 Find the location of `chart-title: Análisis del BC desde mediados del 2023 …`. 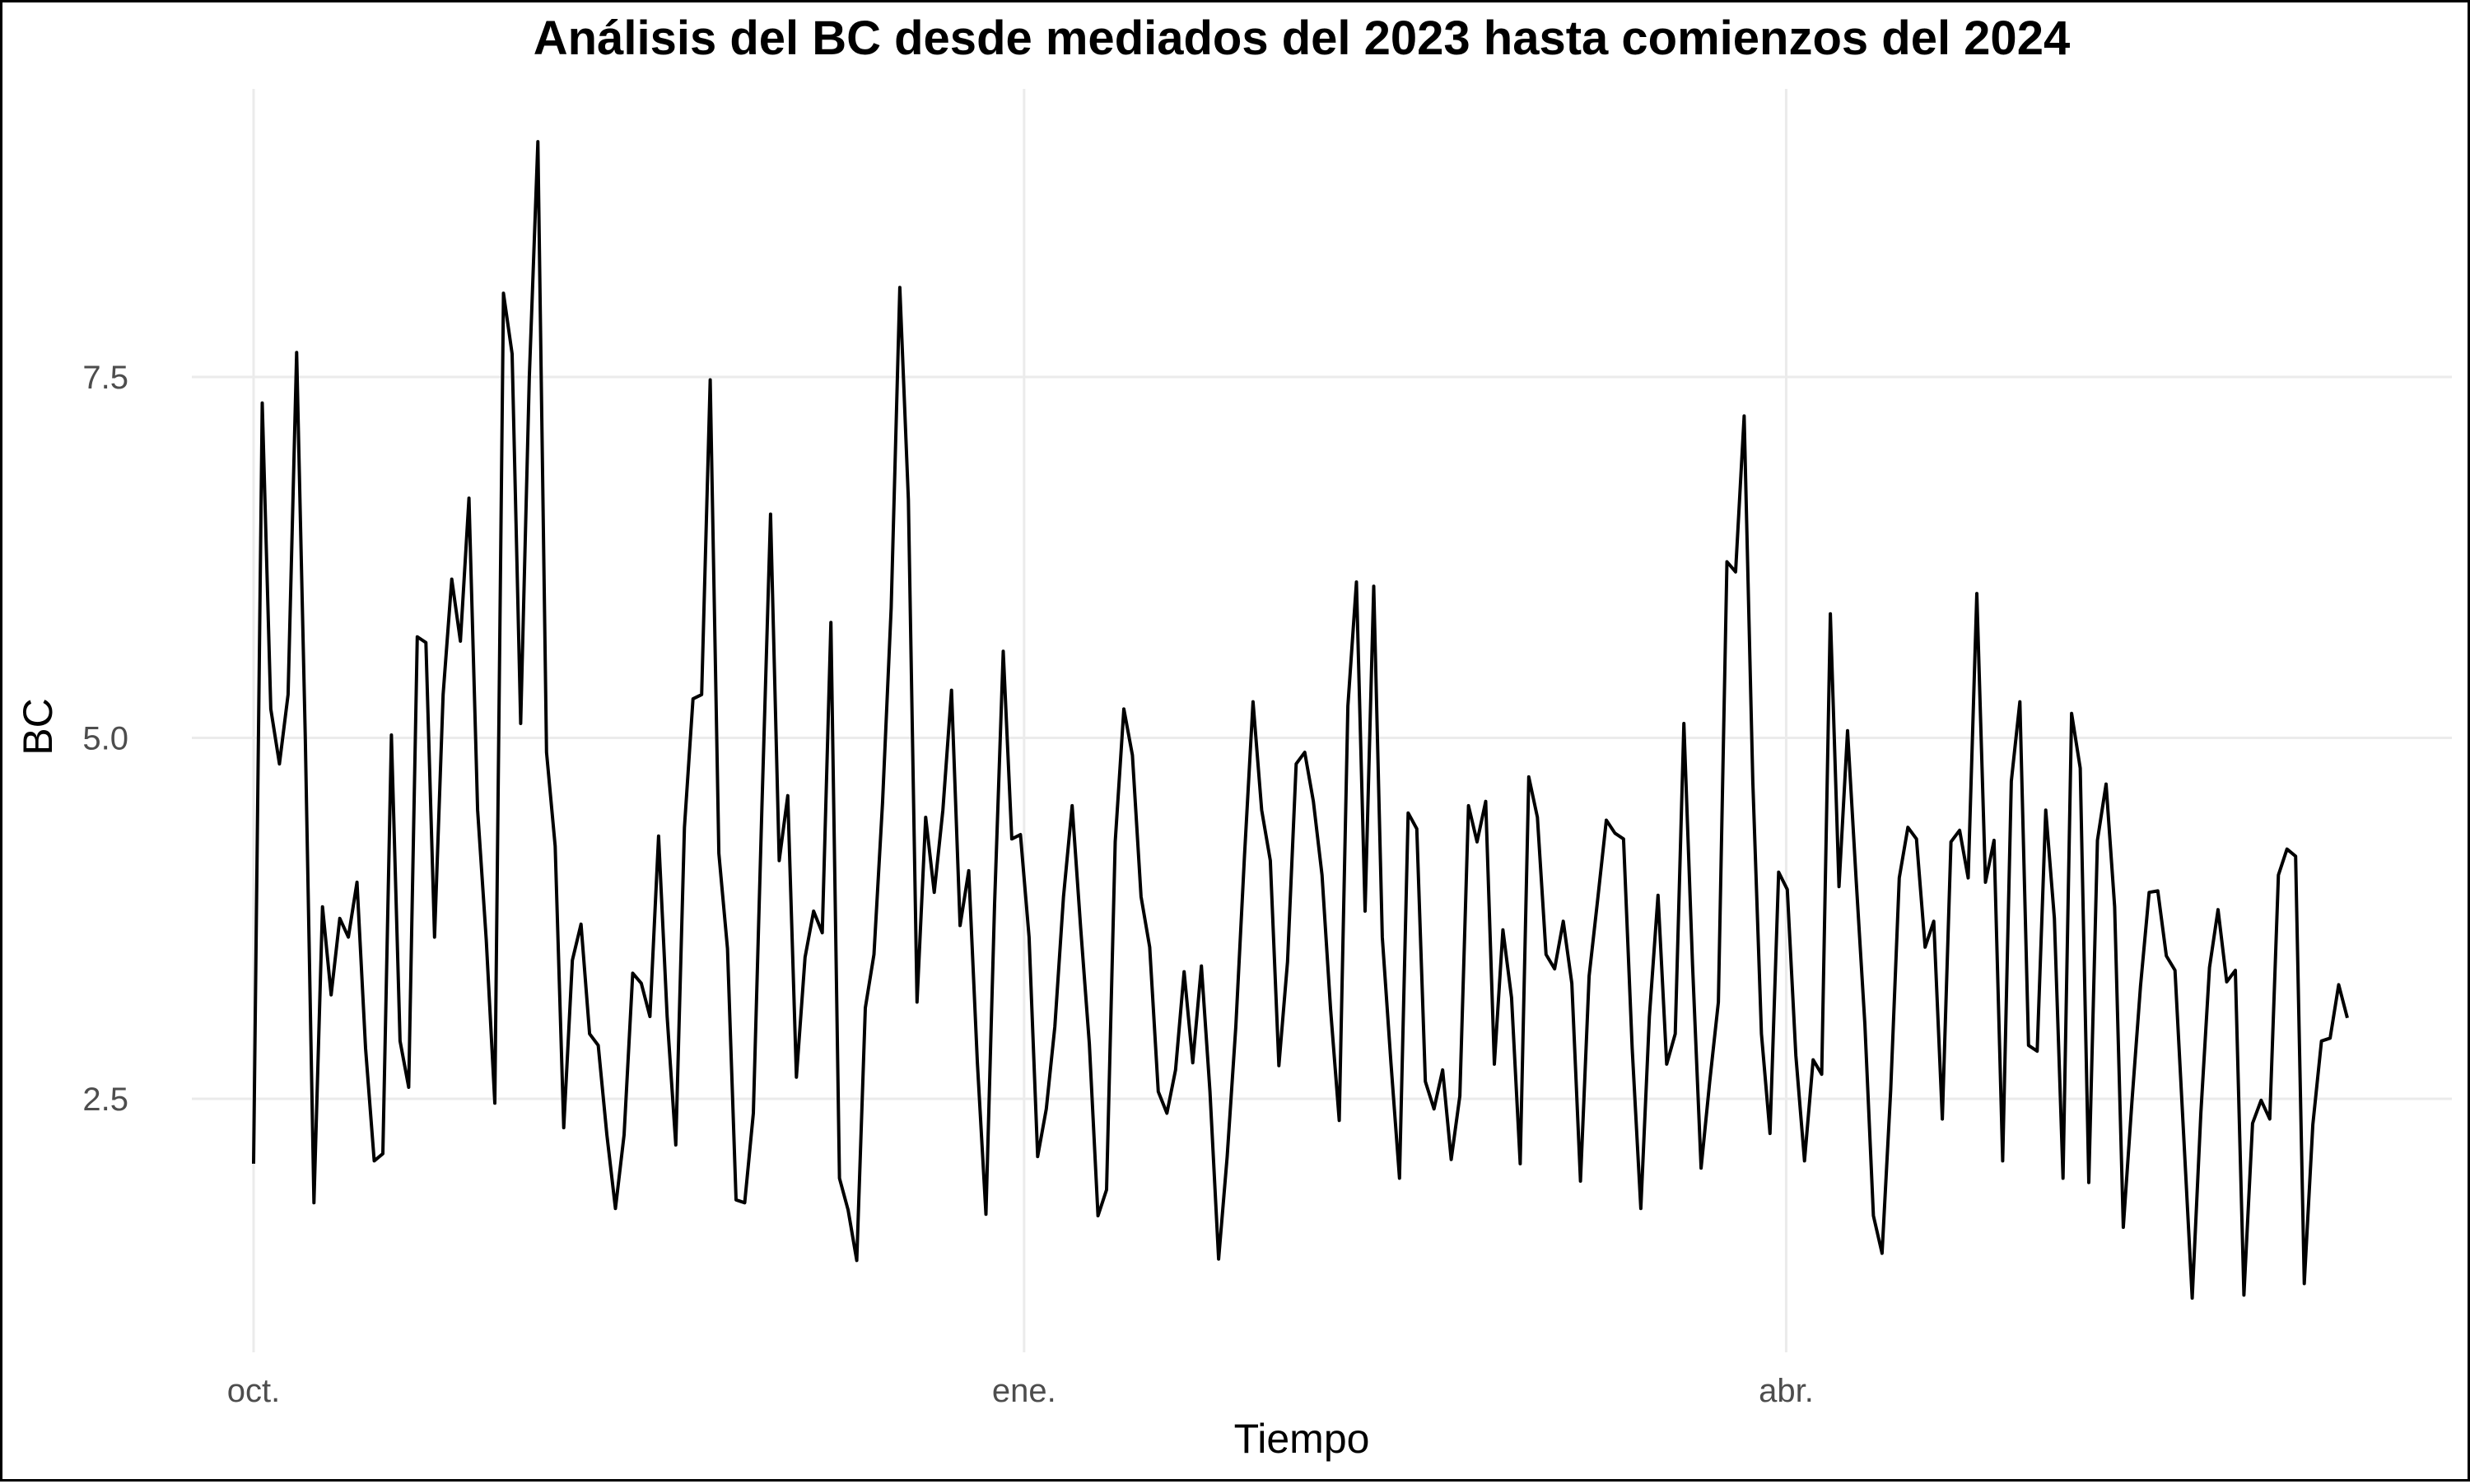

chart-title: Análisis del BC desde mediados del 2023 … is located at coordinates (1302, 38).